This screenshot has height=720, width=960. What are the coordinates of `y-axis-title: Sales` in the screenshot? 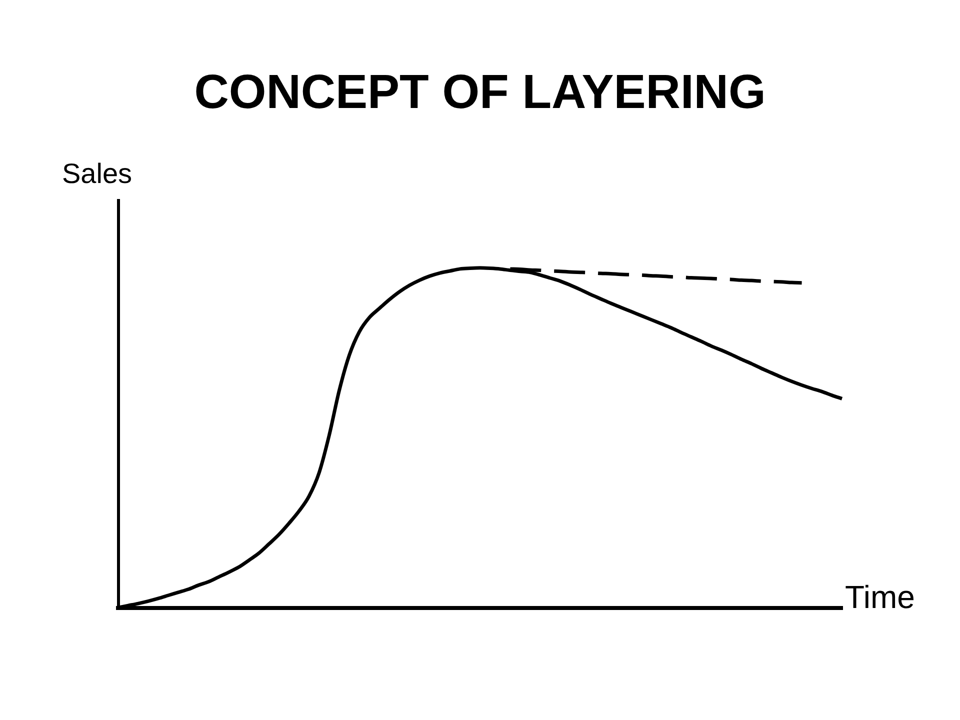 It's located at (97, 174).